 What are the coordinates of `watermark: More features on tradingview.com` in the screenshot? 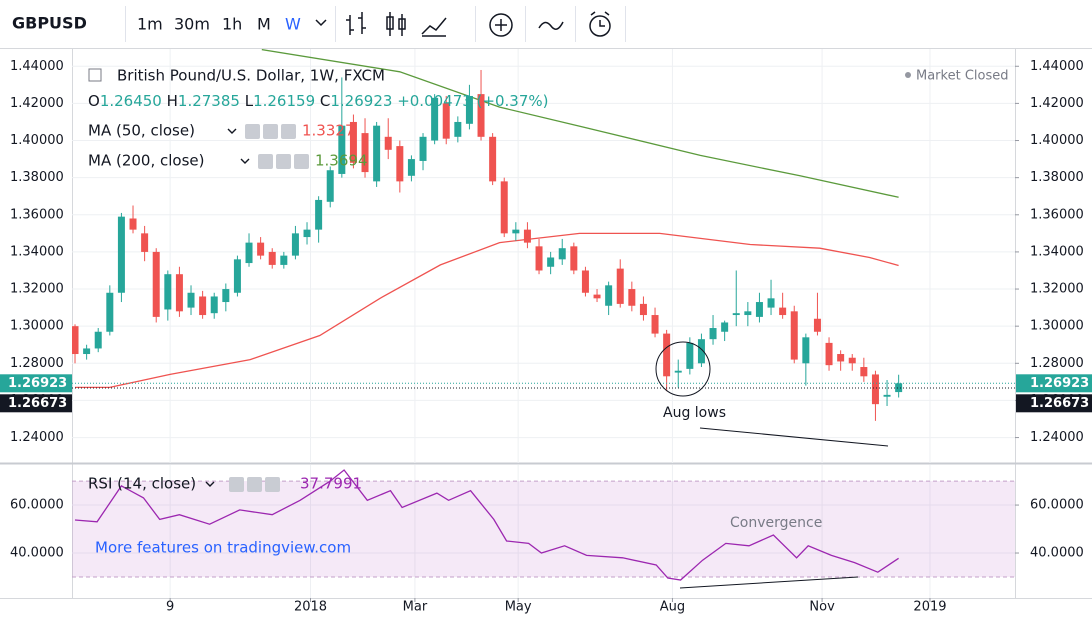 It's located at (223, 548).